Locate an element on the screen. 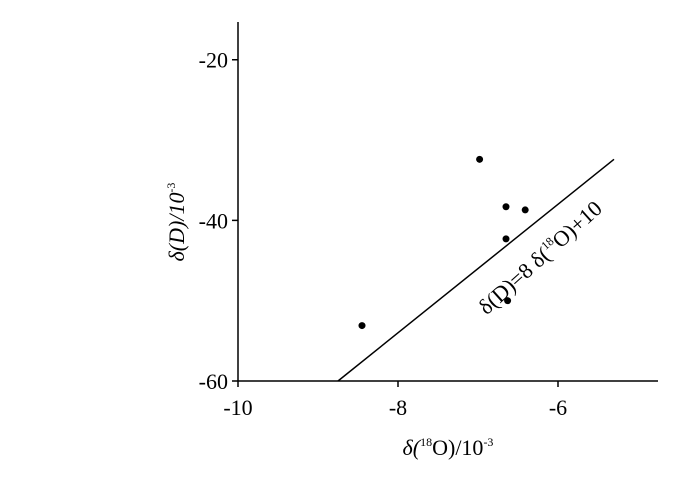 Image resolution: width=700 pixels, height=498 pixels. y-tick-label: -20 is located at coordinates (213, 60).